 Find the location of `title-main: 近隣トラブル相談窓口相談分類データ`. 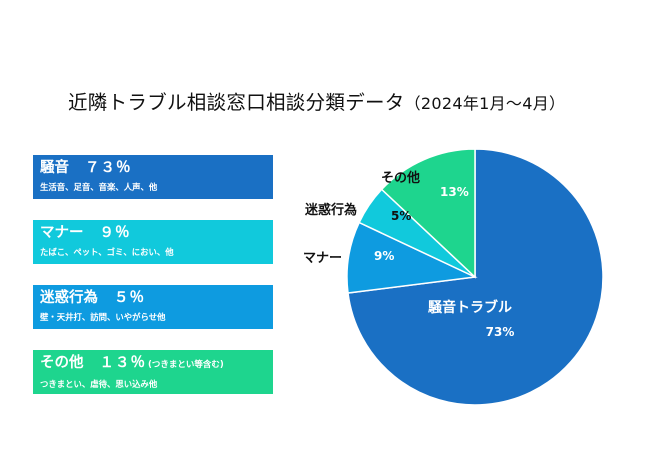

title-main: 近隣トラブル相談窓口相談分類データ is located at coordinates (236, 102).